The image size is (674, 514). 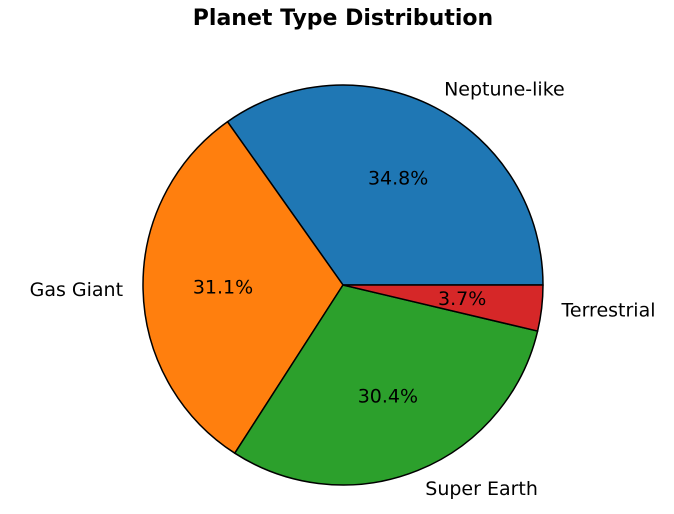 What do you see at coordinates (223, 288) in the screenshot?
I see `pct-label-gas-giant: 31.1%` at bounding box center [223, 288].